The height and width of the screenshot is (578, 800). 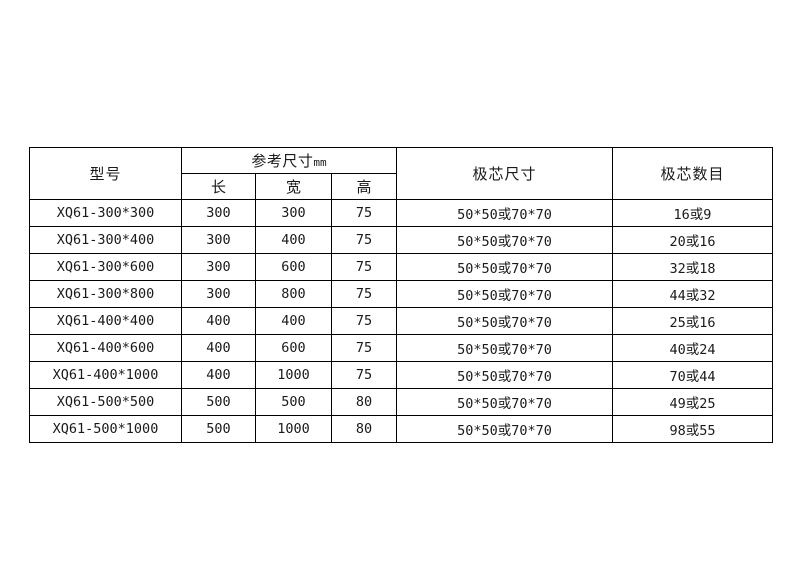 What do you see at coordinates (105, 267) in the screenshot?
I see `cell-model: XQ61-300*600` at bounding box center [105, 267].